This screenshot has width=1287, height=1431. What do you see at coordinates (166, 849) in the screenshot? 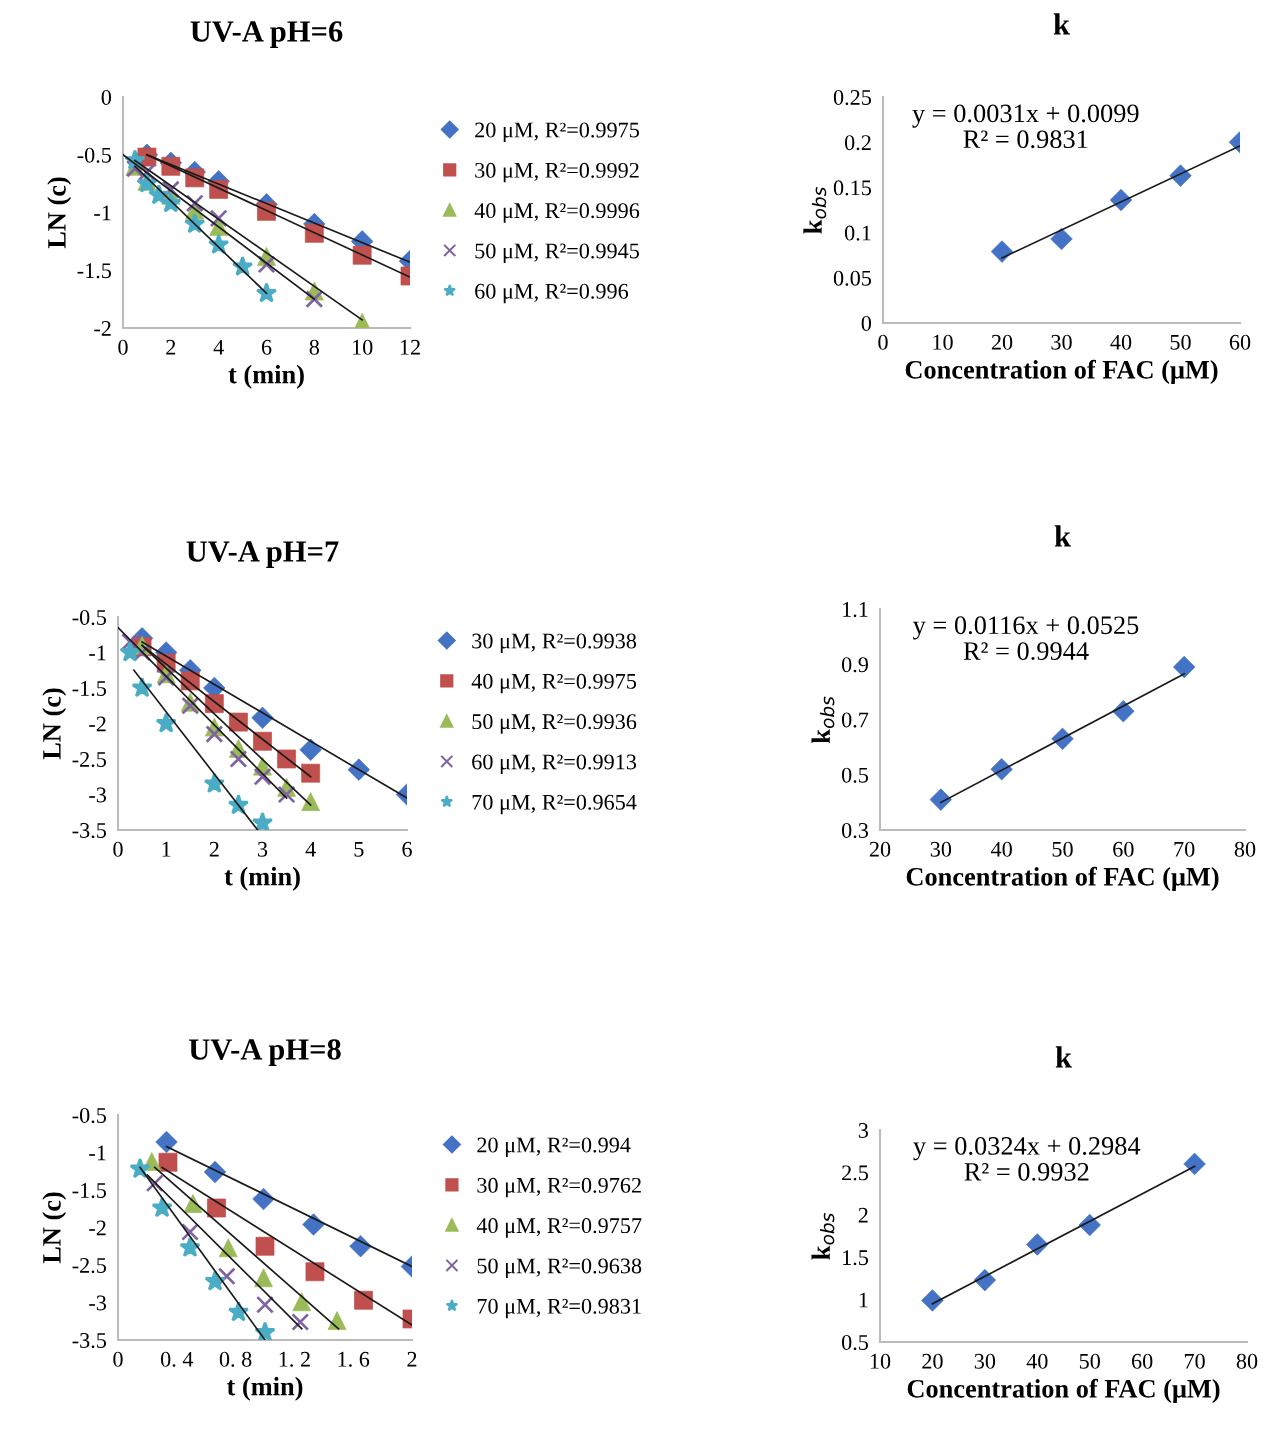
I see `x-tick-label: 1` at bounding box center [166, 849].